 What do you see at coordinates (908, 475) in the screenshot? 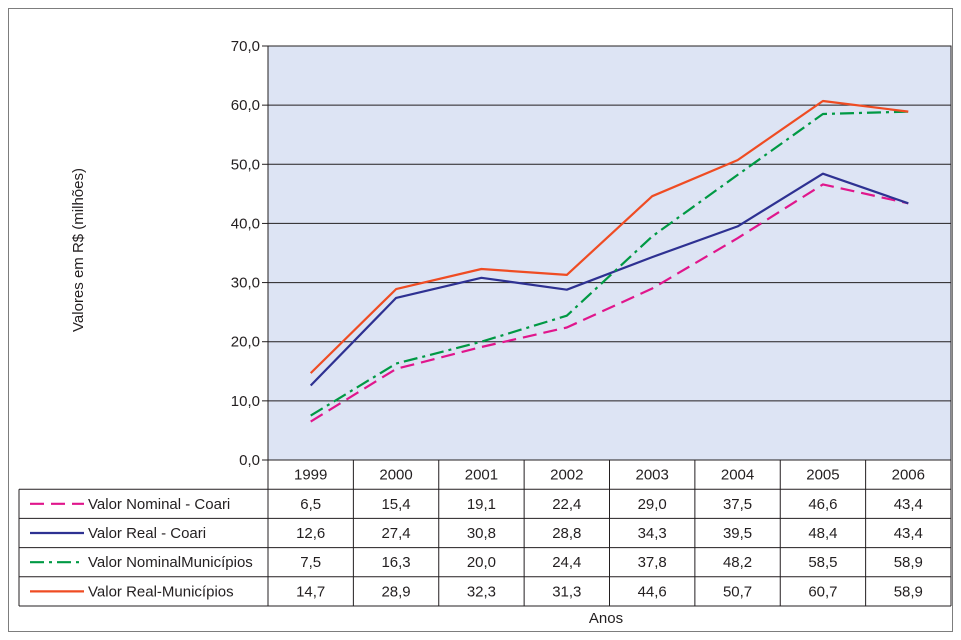
I see `x-tick-label: 2006` at bounding box center [908, 475].